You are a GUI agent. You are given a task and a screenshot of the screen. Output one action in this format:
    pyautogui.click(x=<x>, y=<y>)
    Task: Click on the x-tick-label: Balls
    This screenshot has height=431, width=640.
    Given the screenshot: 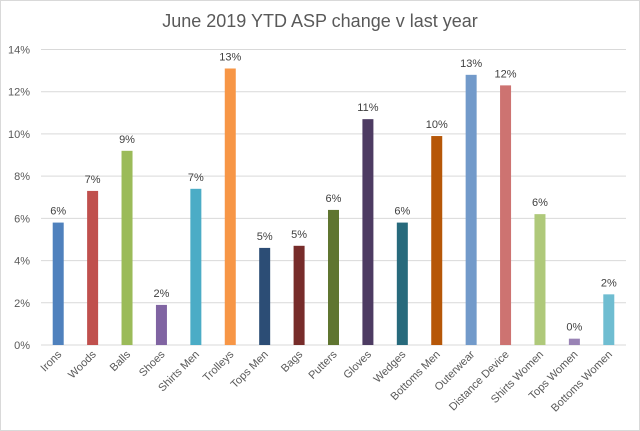 What is the action you would take?
    pyautogui.click(x=121, y=361)
    